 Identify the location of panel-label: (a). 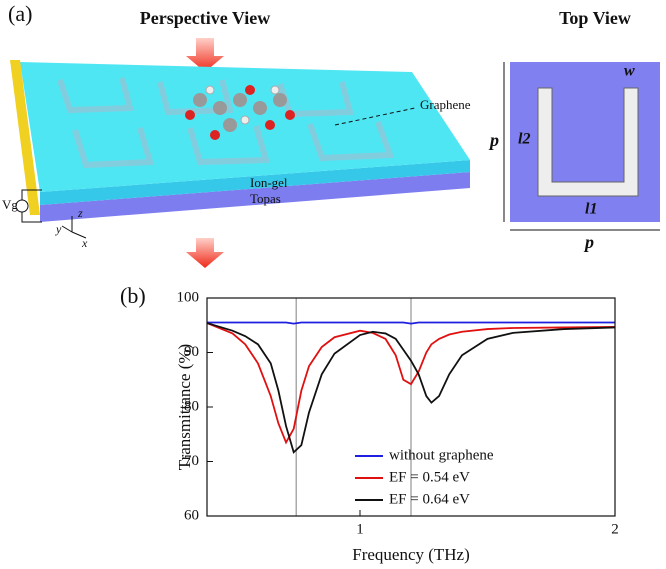
(20, 13).